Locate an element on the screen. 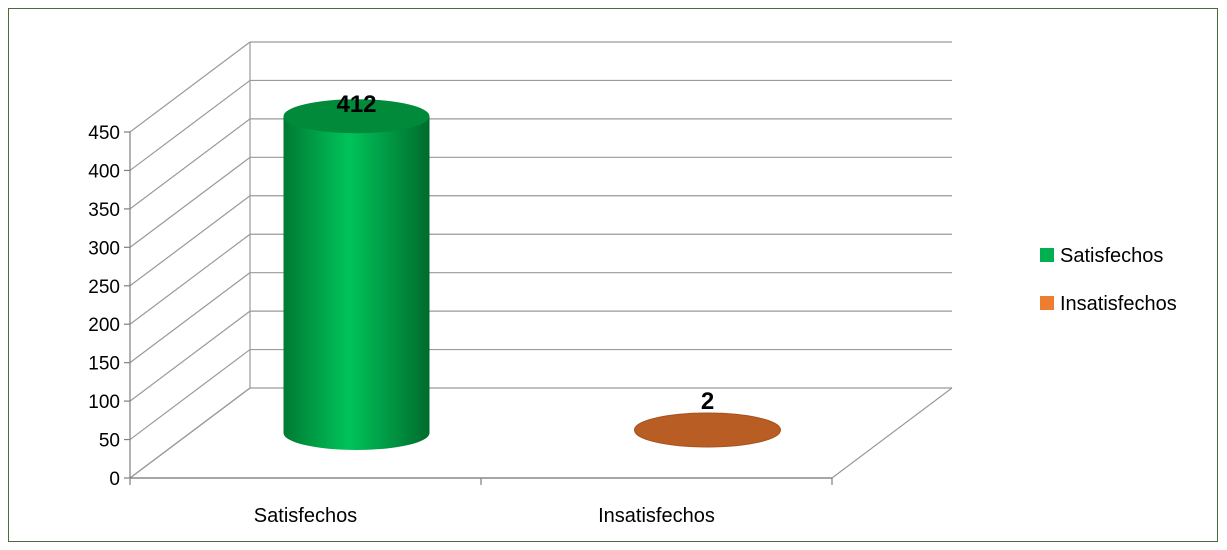  y-tick-label: 400 is located at coordinates (104, 171).